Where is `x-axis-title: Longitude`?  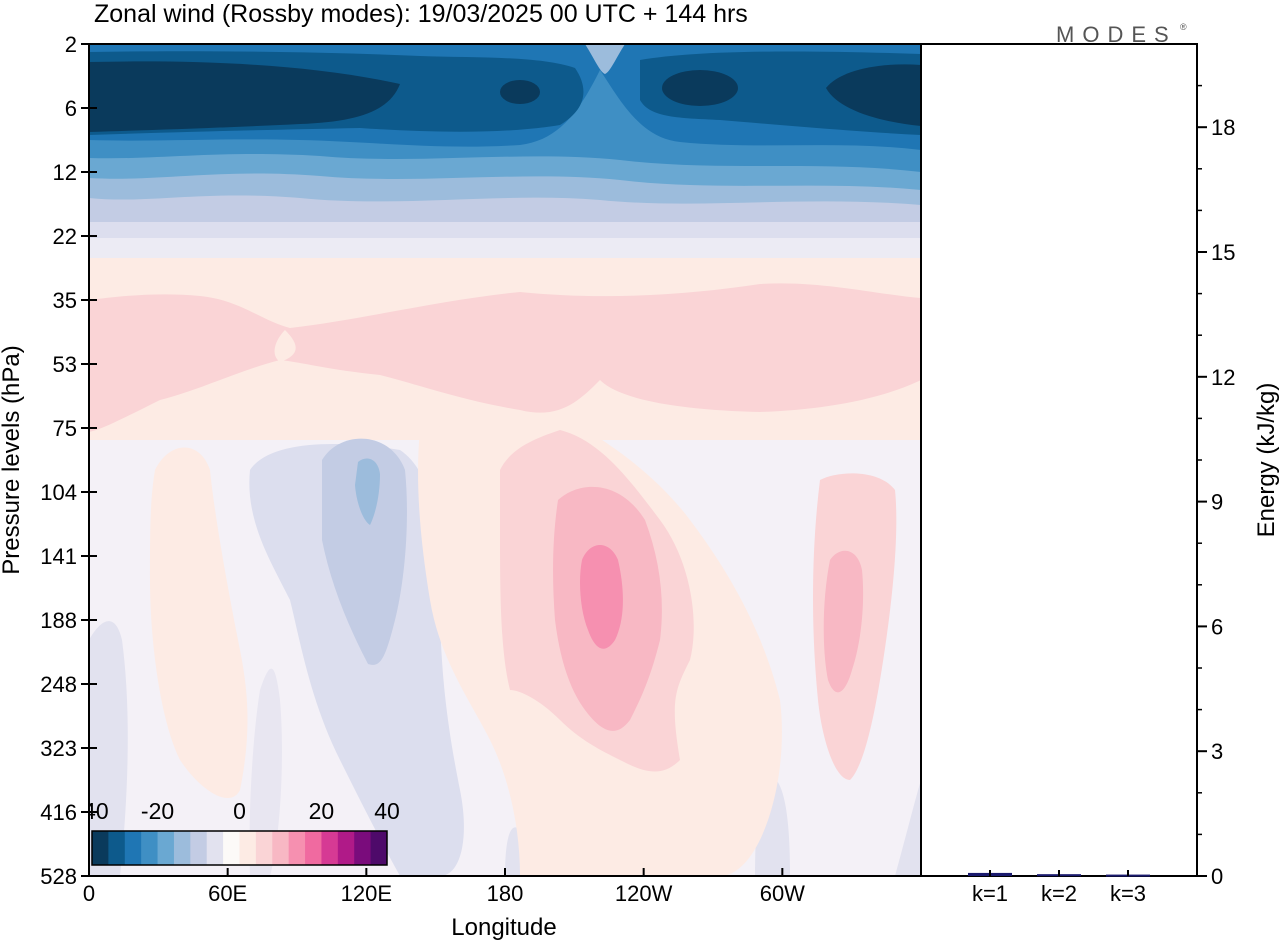 x-axis-title: Longitude is located at coordinates (503, 927).